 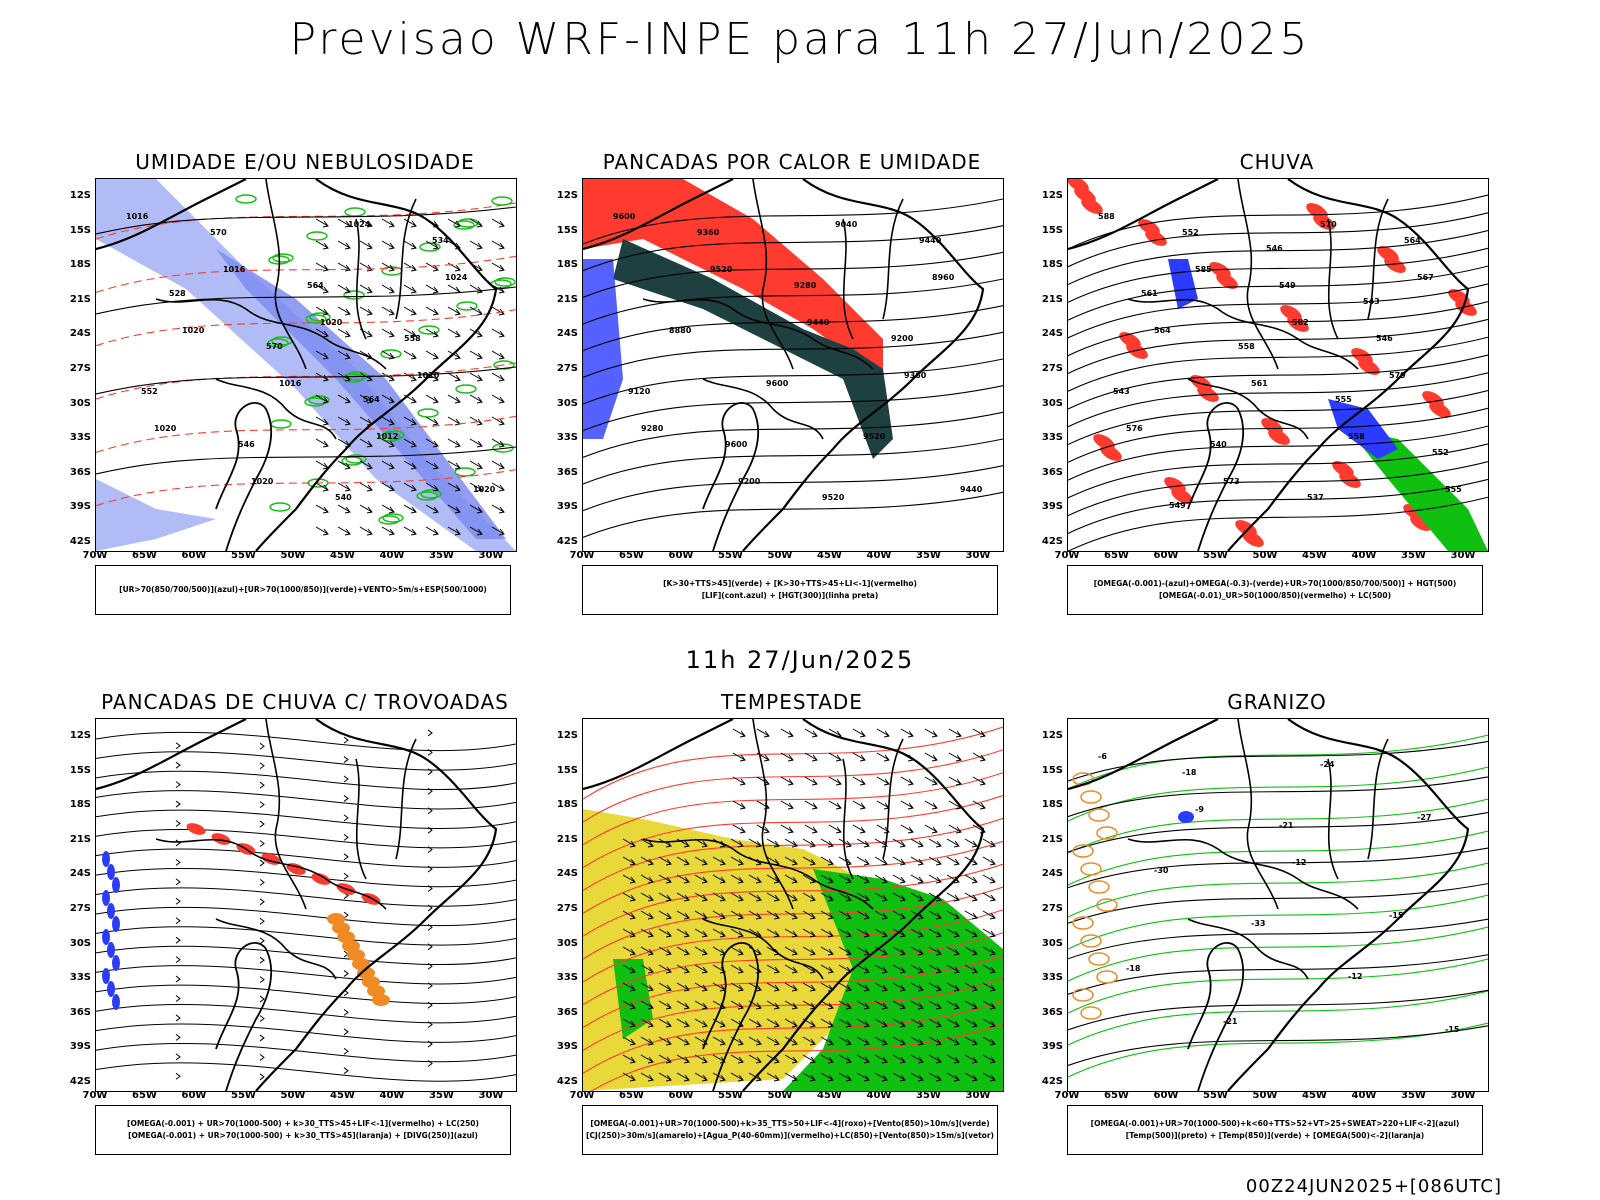 I want to click on lon-tick-label: 35W, so click(x=441, y=1095).